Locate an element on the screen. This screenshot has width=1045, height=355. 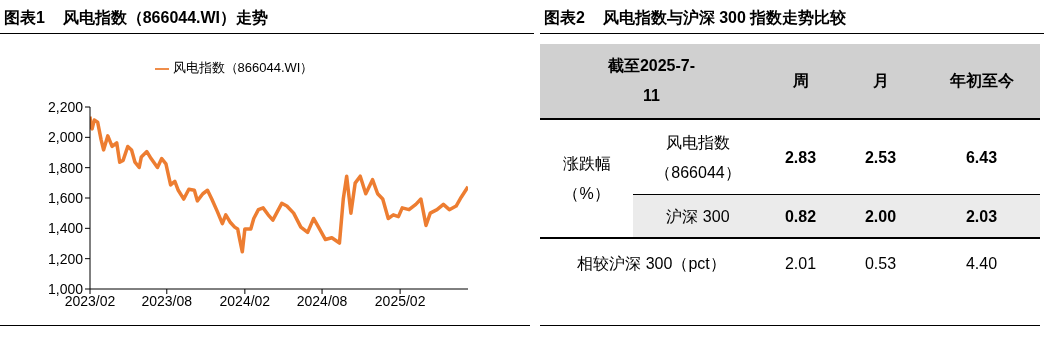
legend-label: 风电指数（866044.WI） is located at coordinates (243, 67).